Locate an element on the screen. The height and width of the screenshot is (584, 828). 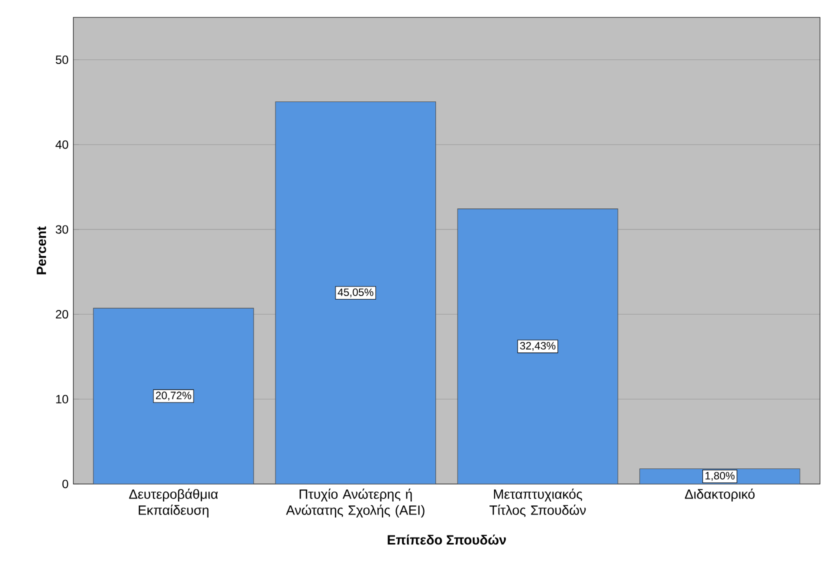
y-tick-label: 20 is located at coordinates (62, 314).